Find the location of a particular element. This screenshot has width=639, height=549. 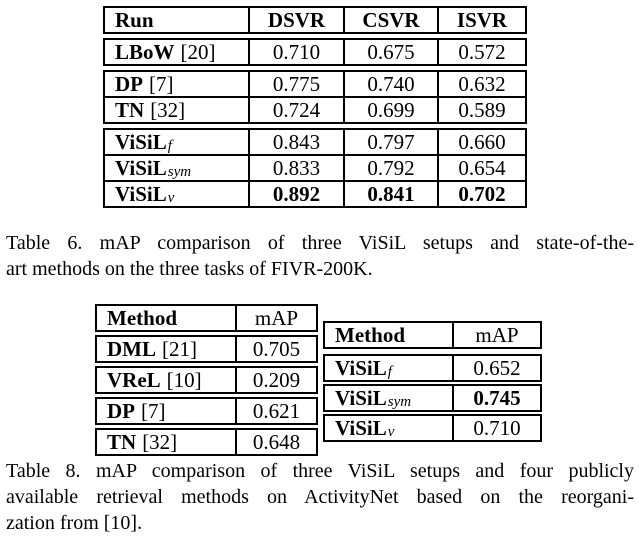

table8-right-col-header-method: Method is located at coordinates (370, 335).